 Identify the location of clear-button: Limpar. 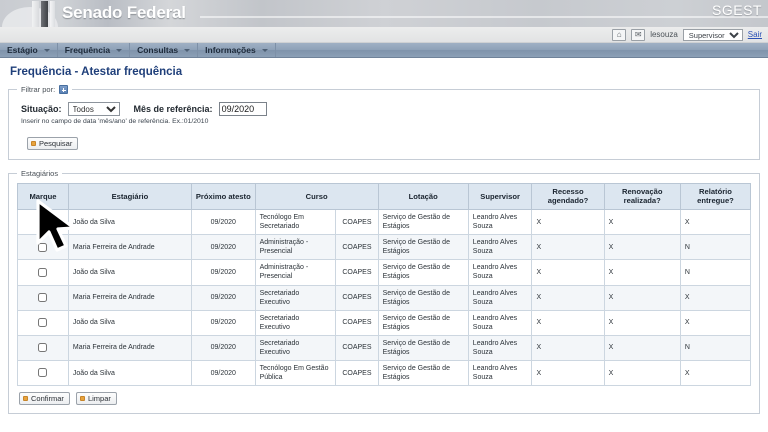
(96, 399).